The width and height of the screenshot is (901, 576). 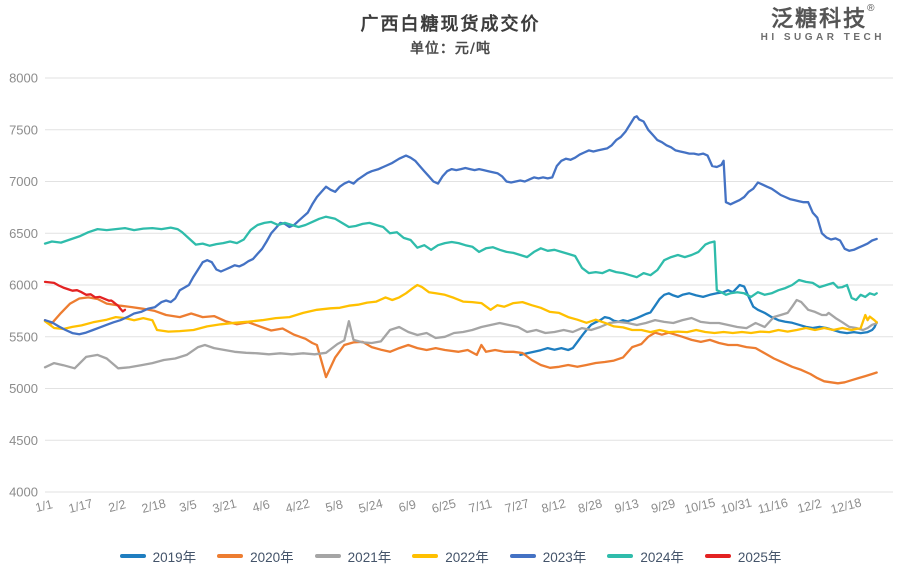 What do you see at coordinates (700, 506) in the screenshot?
I see `x-tick-label: 10/15` at bounding box center [700, 506].